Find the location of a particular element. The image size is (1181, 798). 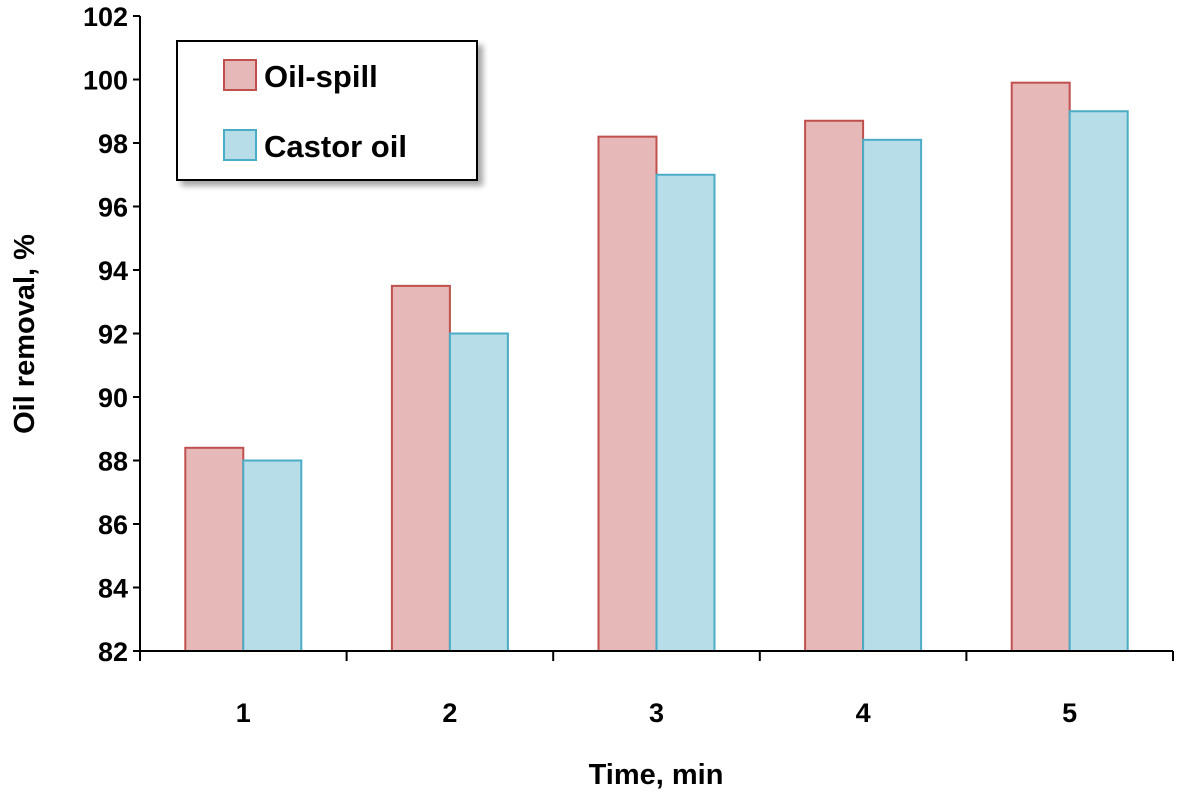

y-tick-label: 84 is located at coordinates (113, 589).